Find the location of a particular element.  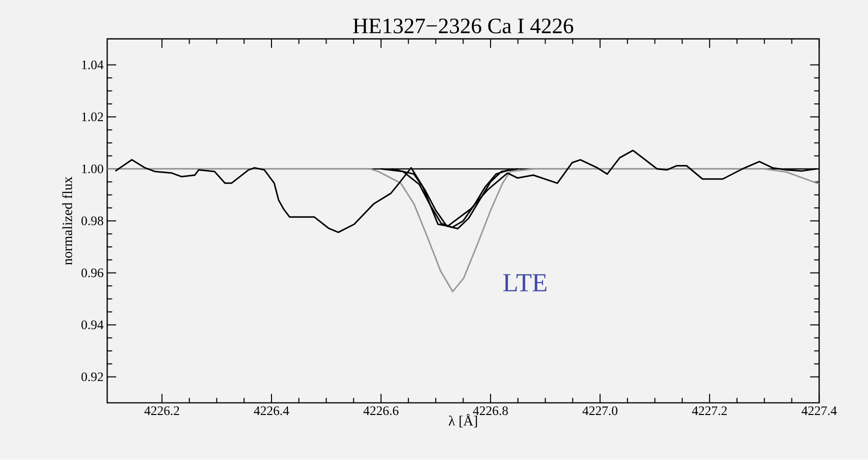

x-tick-label: 4227.2 is located at coordinates (709, 411).